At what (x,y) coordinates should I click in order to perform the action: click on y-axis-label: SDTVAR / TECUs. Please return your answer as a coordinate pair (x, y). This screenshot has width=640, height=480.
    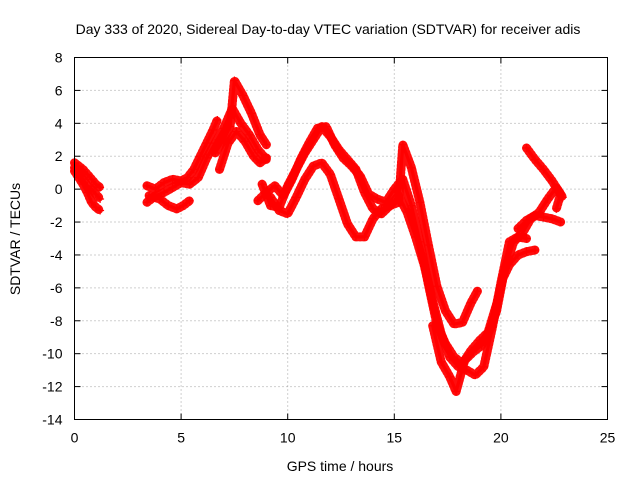
    Looking at the image, I should click on (15, 239).